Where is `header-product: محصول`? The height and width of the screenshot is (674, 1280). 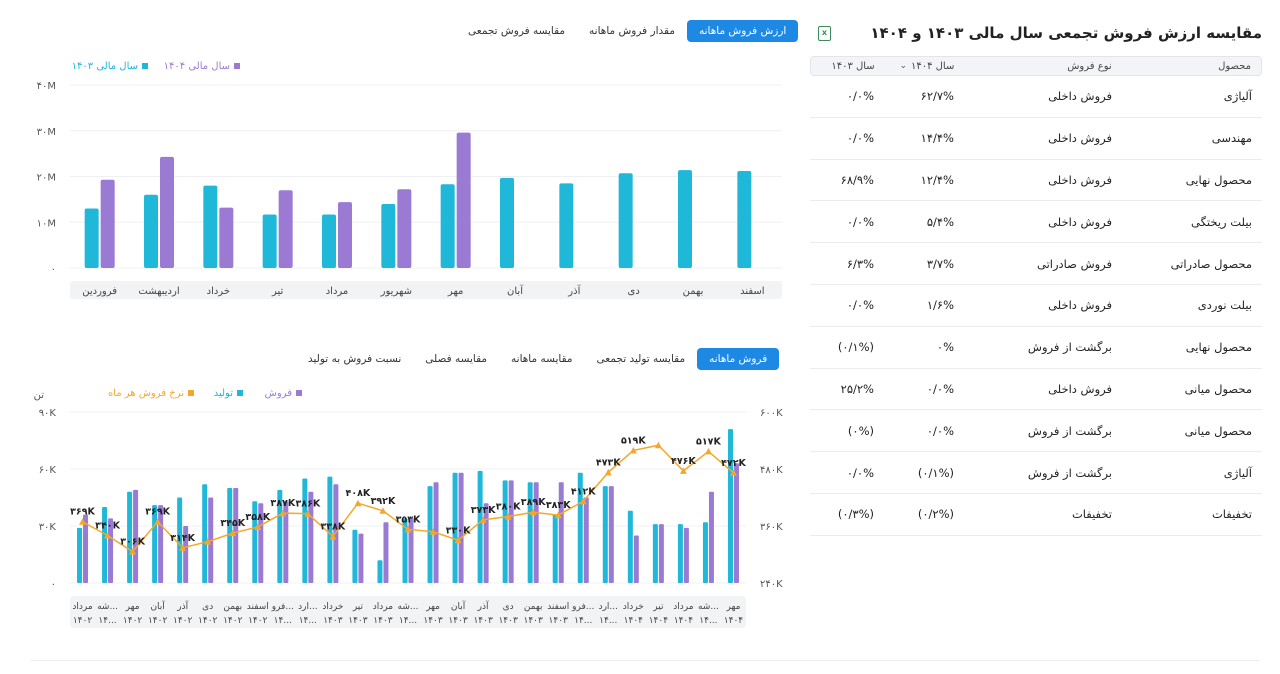
header-product: محصول is located at coordinates (1234, 66).